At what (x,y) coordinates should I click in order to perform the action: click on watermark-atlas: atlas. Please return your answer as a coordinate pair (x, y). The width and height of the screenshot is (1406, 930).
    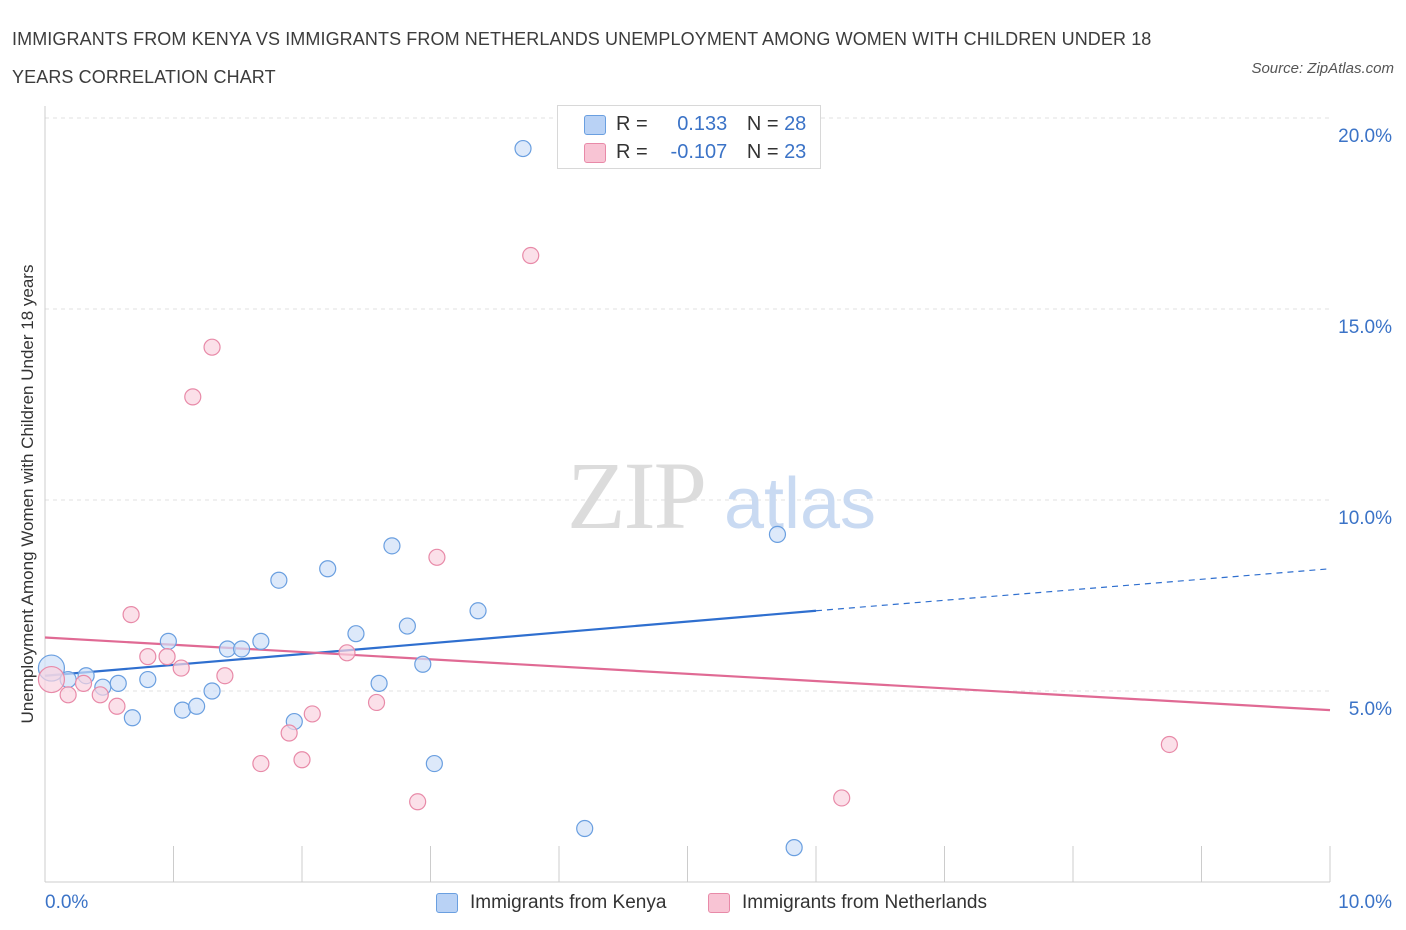
    Looking at the image, I should click on (800, 504).